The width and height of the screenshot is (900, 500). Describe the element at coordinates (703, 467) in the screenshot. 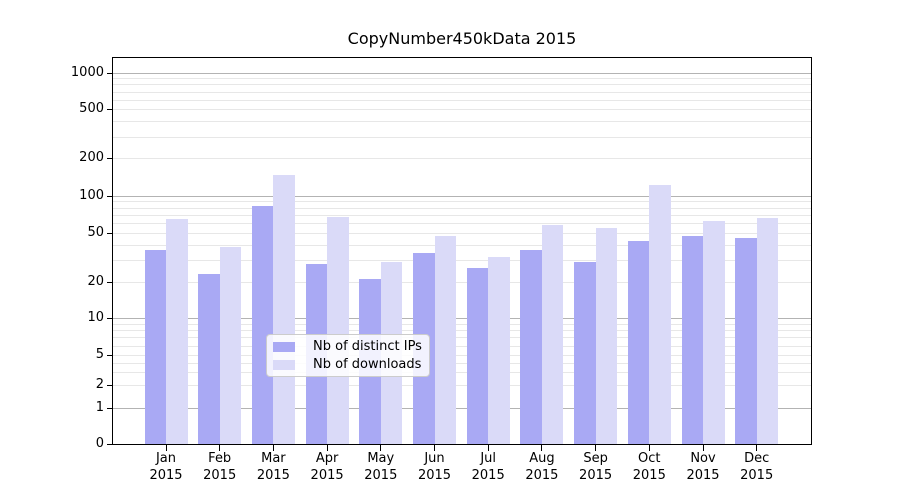

I see `x-tick-label-nov: Nov 2015` at that location.